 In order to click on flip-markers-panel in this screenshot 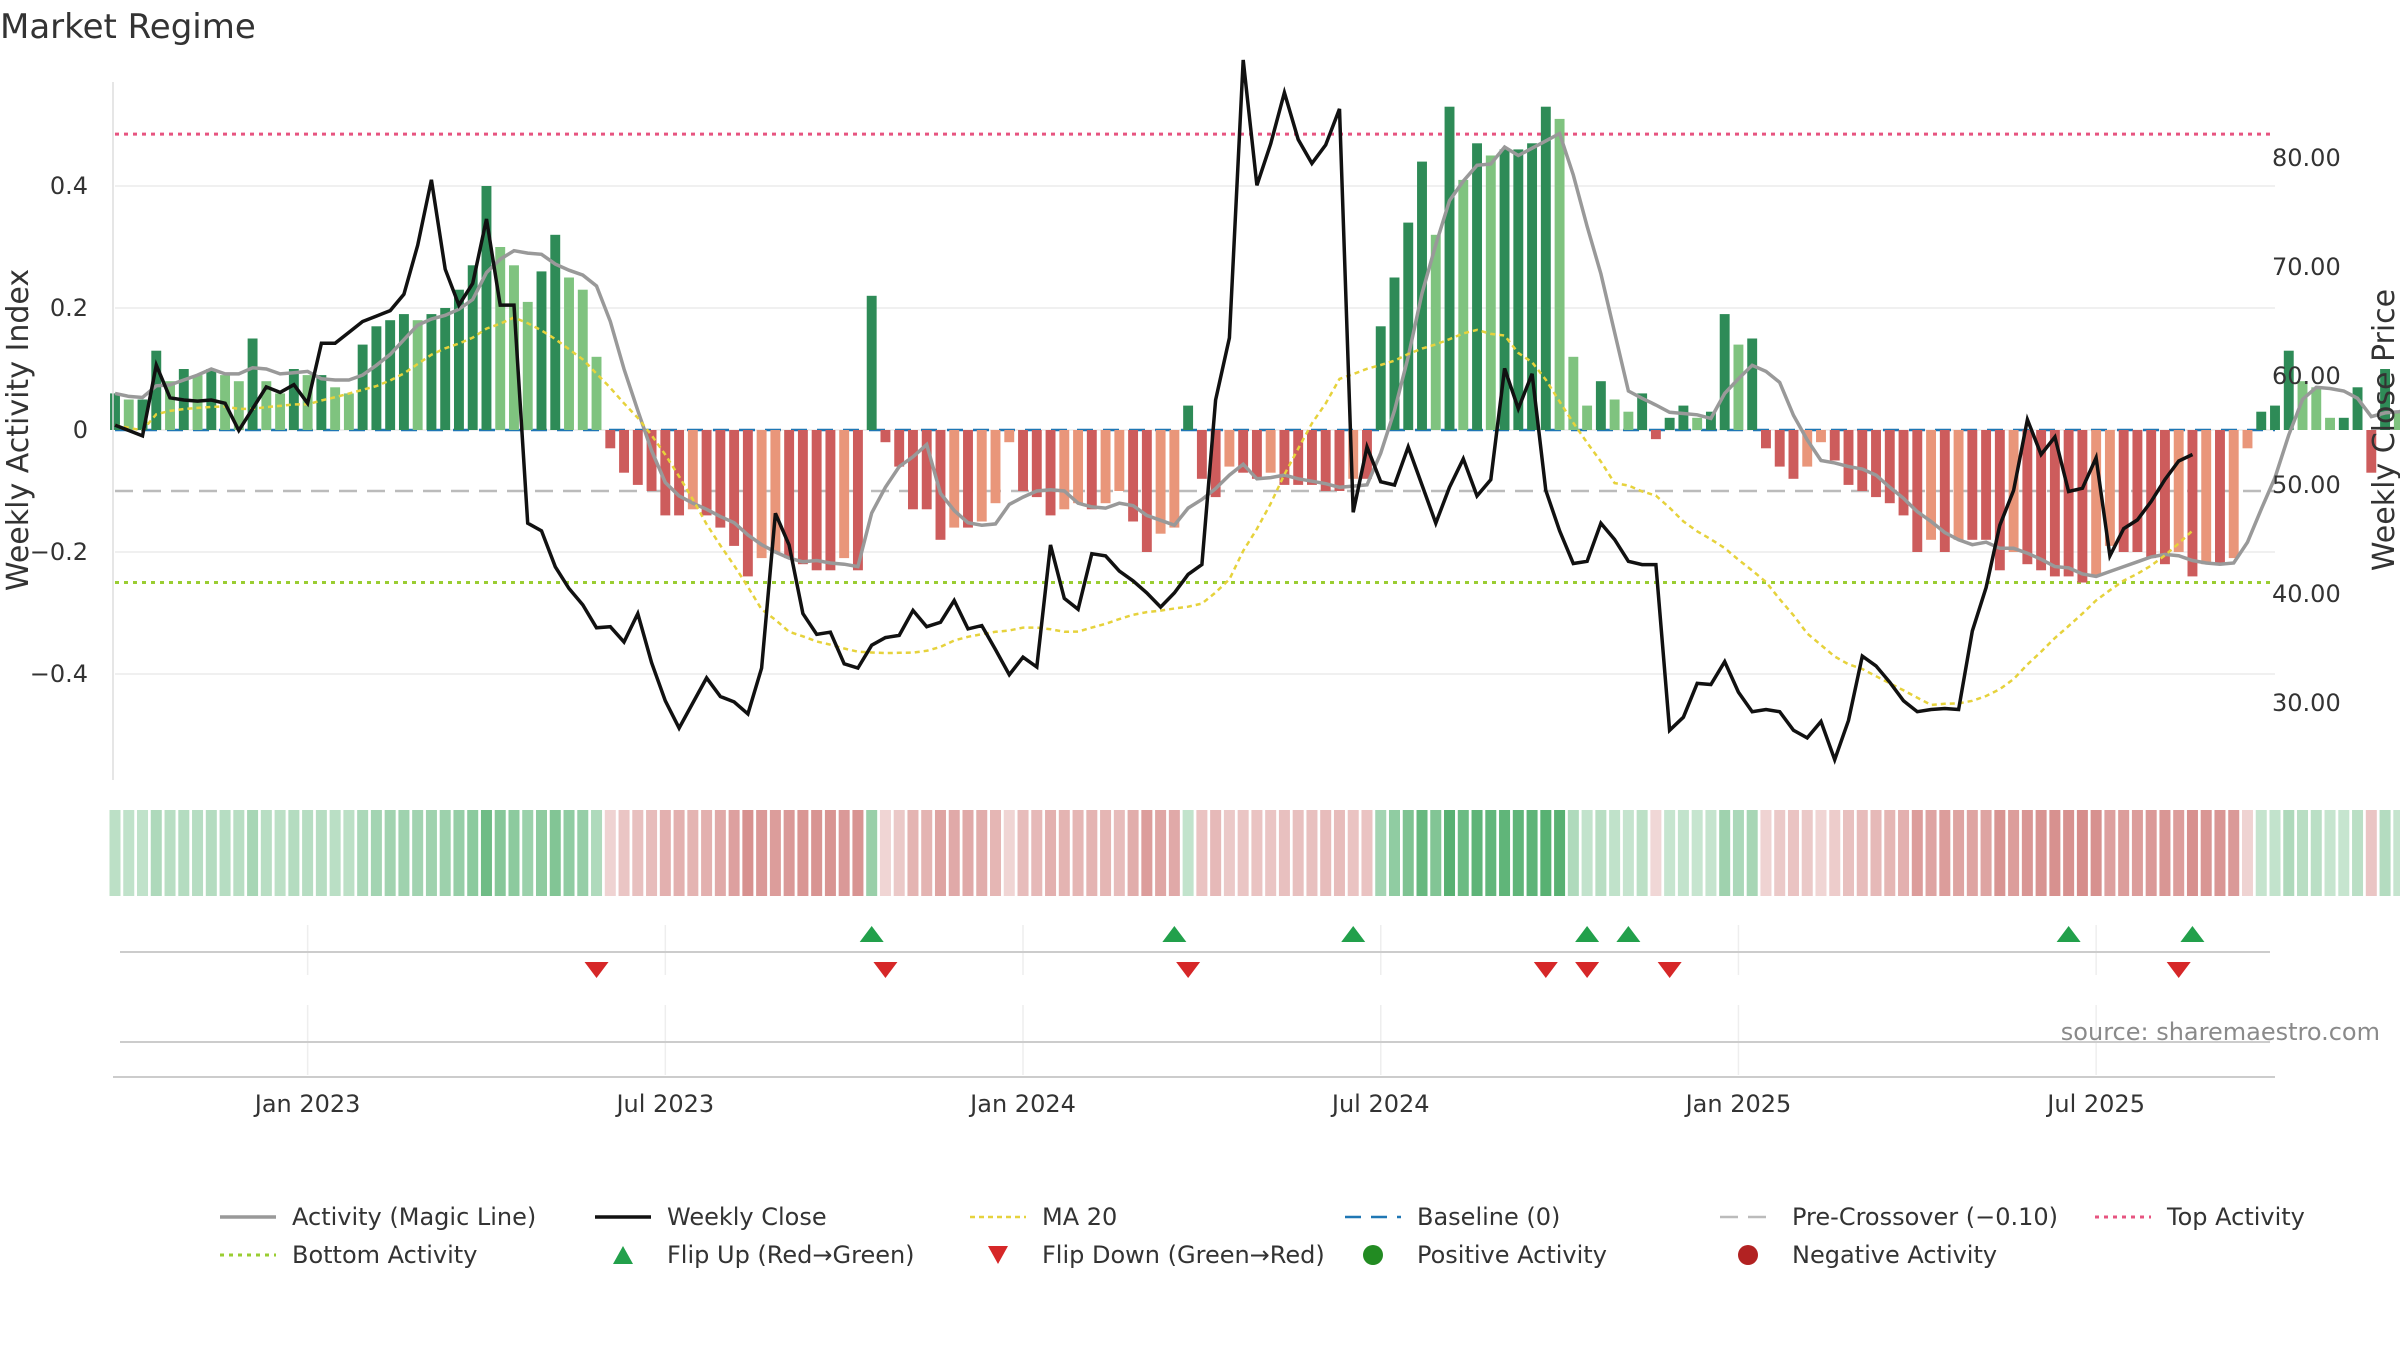, I will do `click(1195, 1000)`.